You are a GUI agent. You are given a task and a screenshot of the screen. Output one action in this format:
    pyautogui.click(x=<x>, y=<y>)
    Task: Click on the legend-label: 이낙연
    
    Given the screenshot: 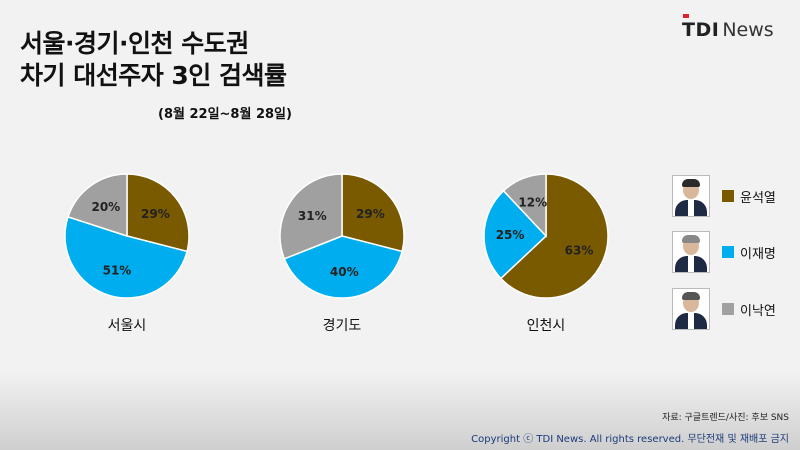 What is the action you would take?
    pyautogui.click(x=758, y=311)
    